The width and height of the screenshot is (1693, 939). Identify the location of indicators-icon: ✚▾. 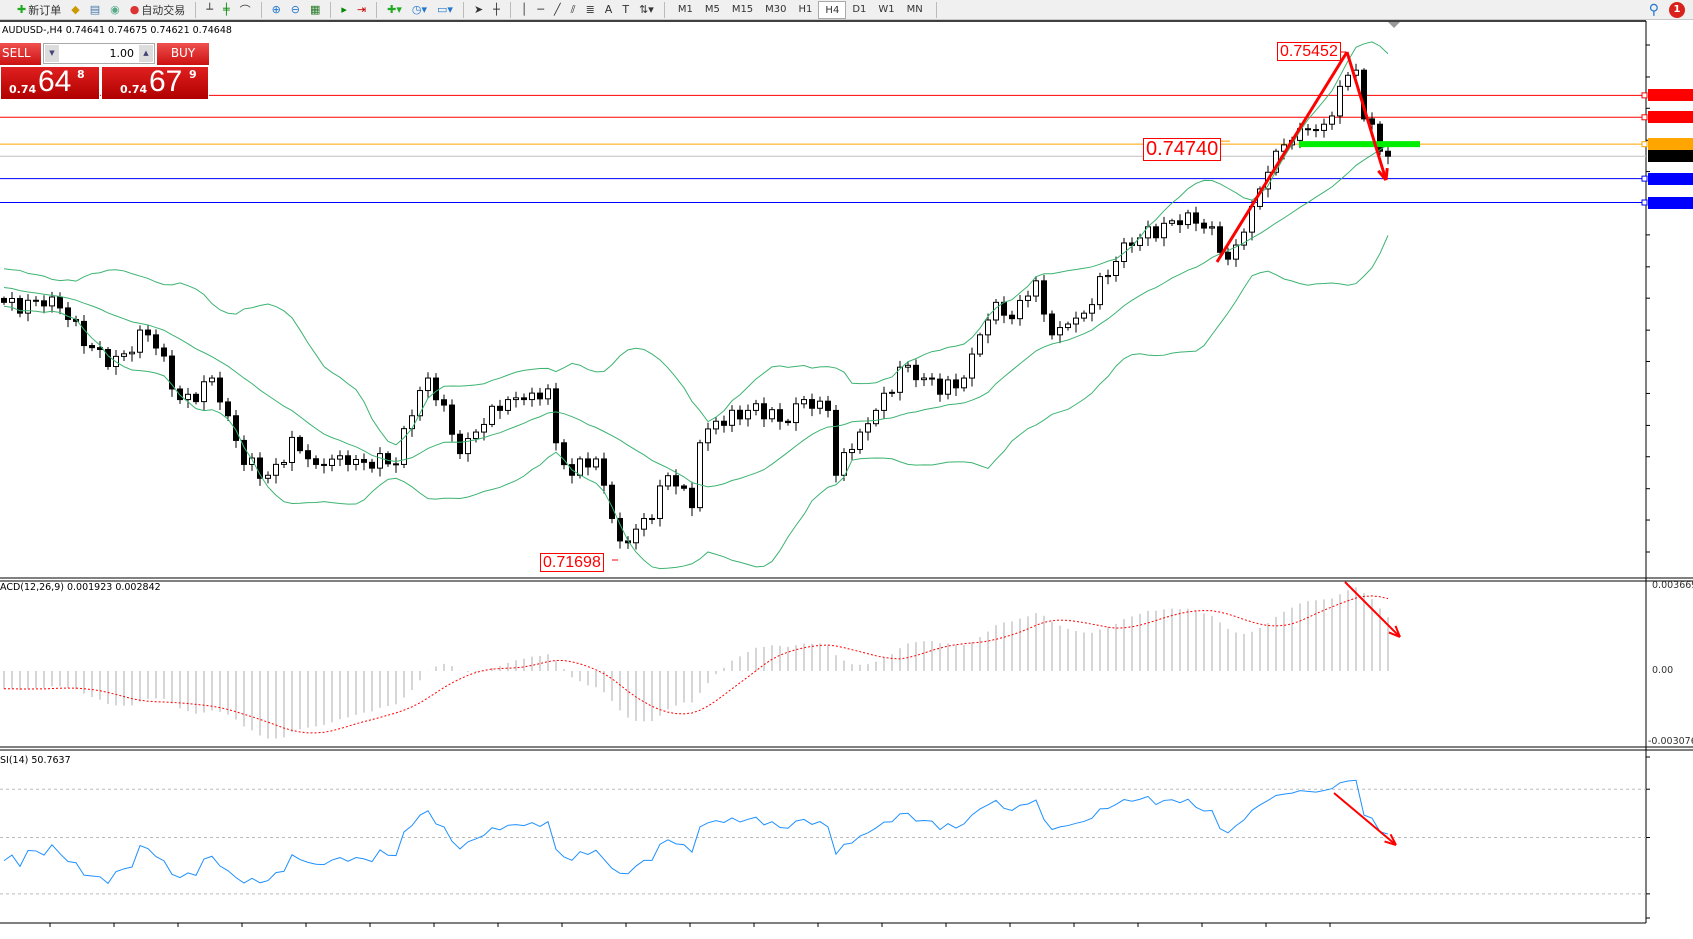
(394, 9).